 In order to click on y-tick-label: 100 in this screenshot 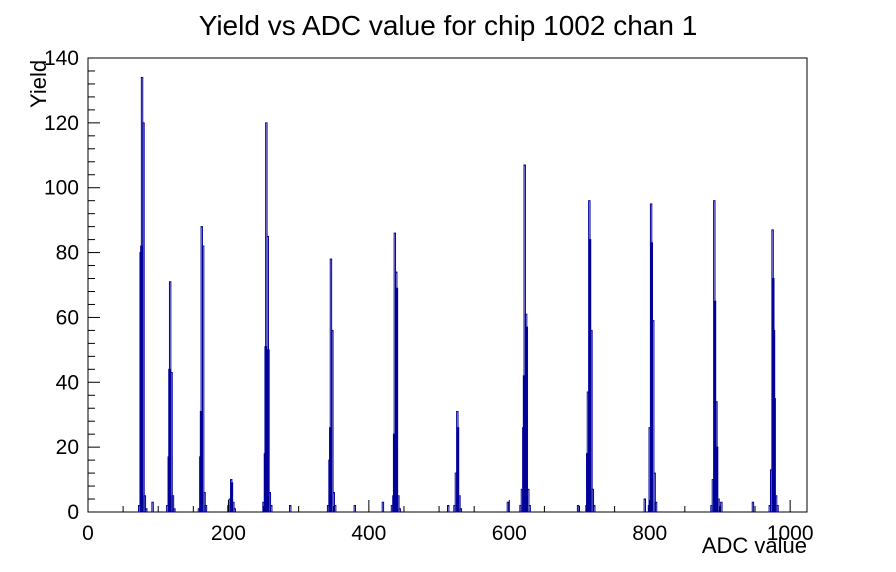, I will do `click(61, 188)`.